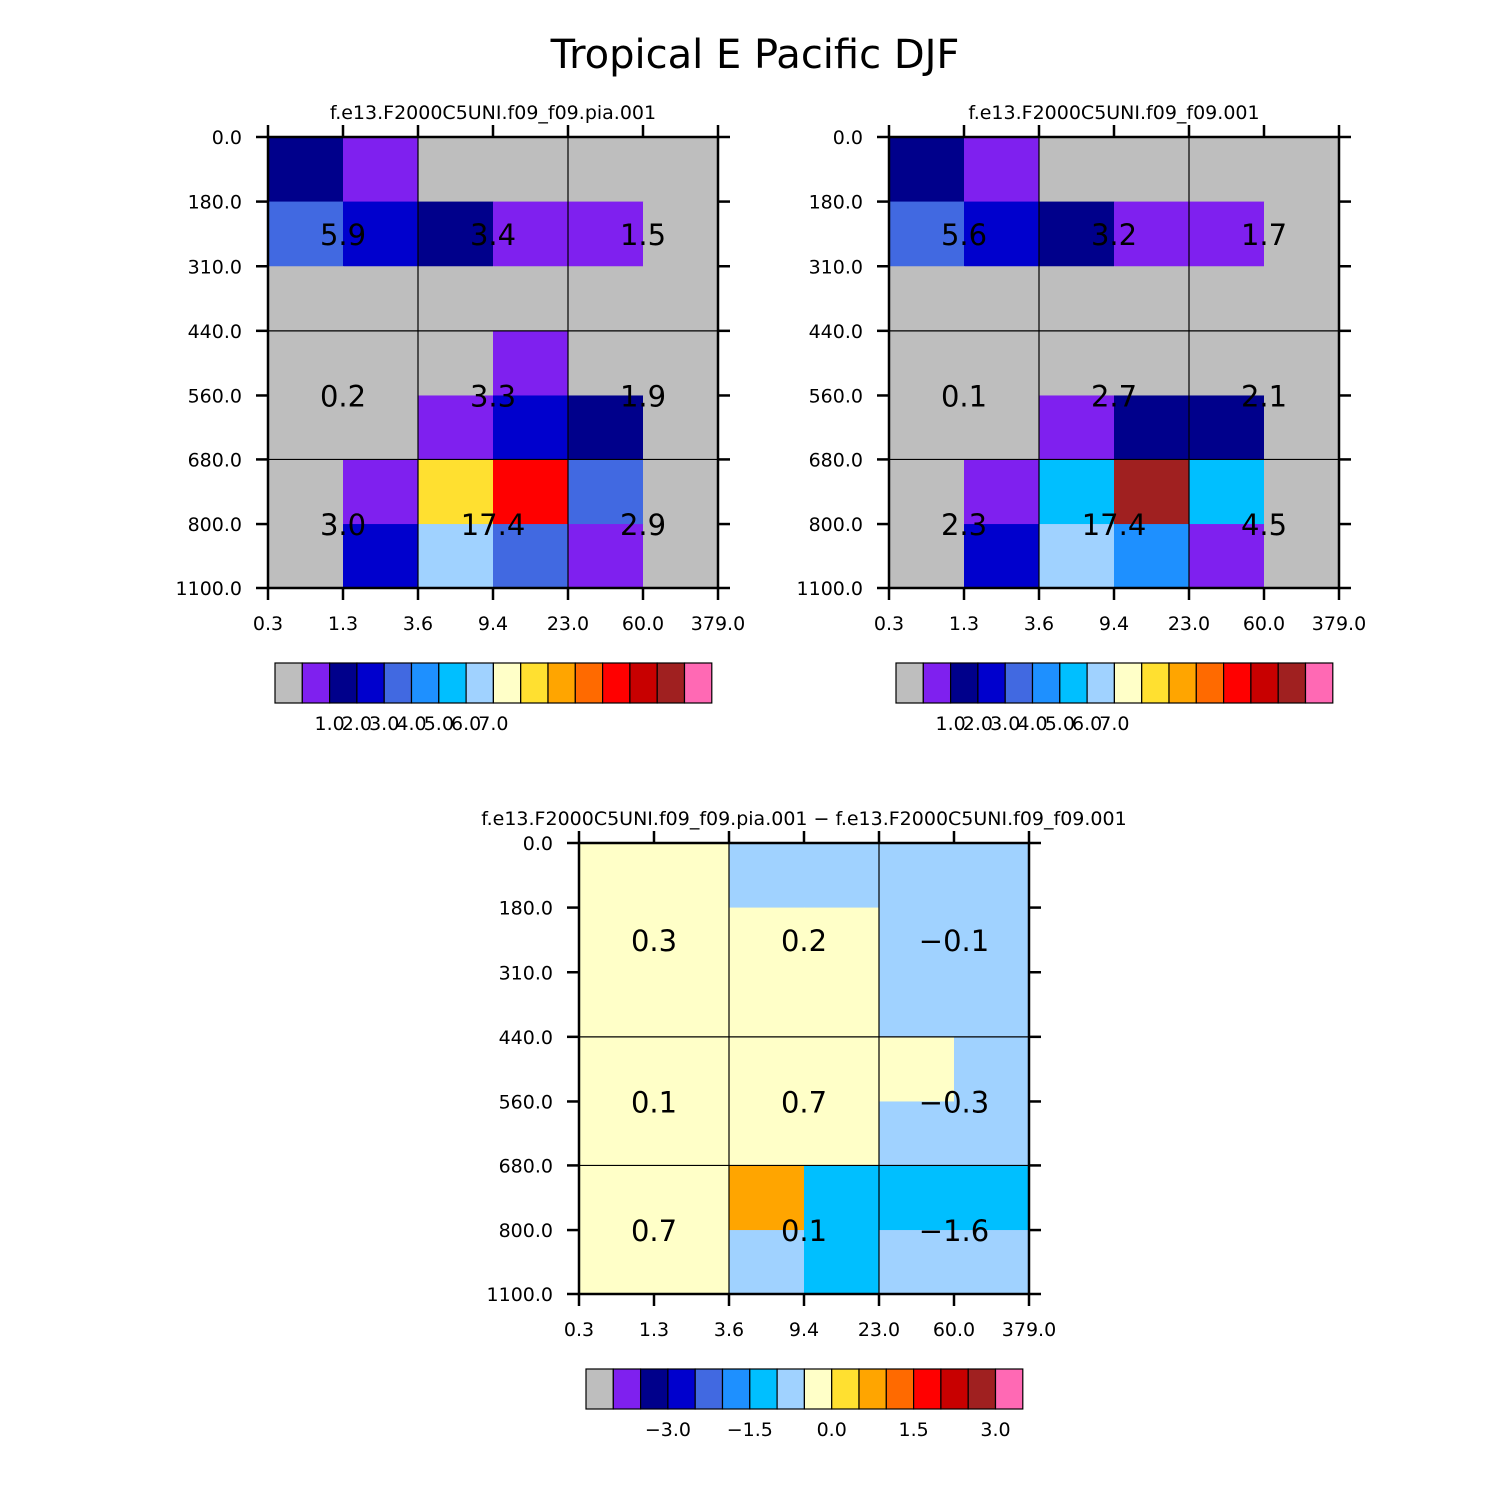  I want to click on cell-value-label: 3.0, so click(343, 525).